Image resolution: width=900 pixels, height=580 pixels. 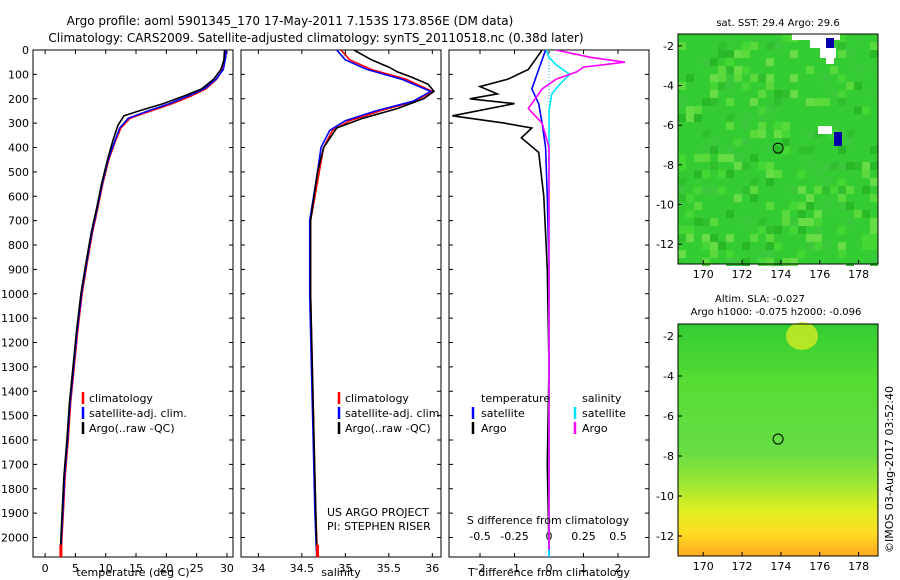 What do you see at coordinates (604, 413) in the screenshot?
I see `legend-label-sal-satellite: satellite` at bounding box center [604, 413].